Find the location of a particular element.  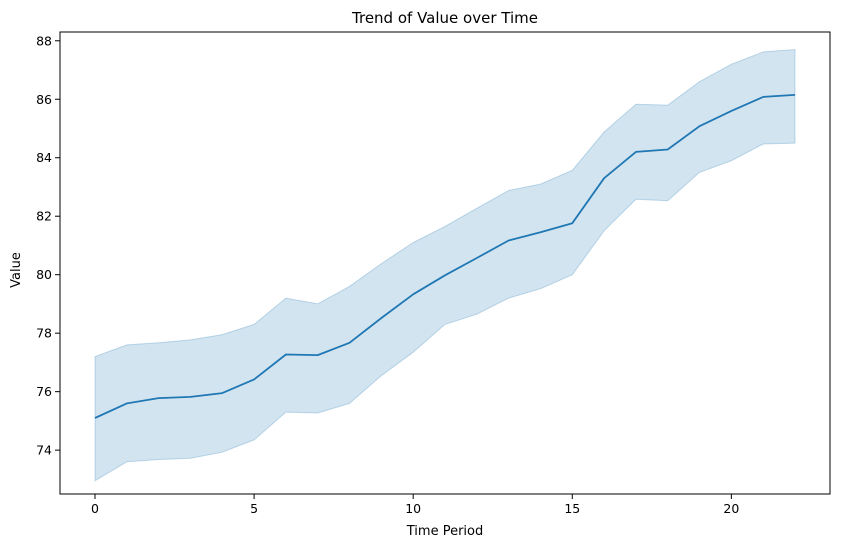

x-tick-label: 0 is located at coordinates (95, 508).